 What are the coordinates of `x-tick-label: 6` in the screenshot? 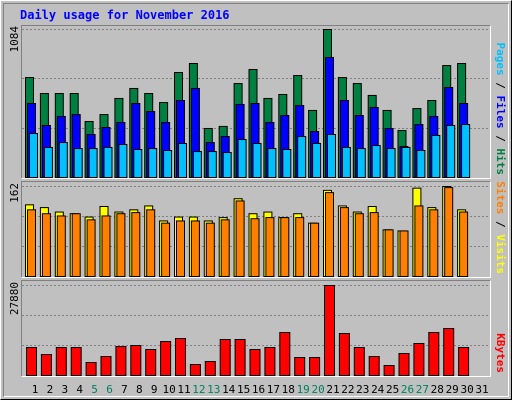 It's located at (109, 389).